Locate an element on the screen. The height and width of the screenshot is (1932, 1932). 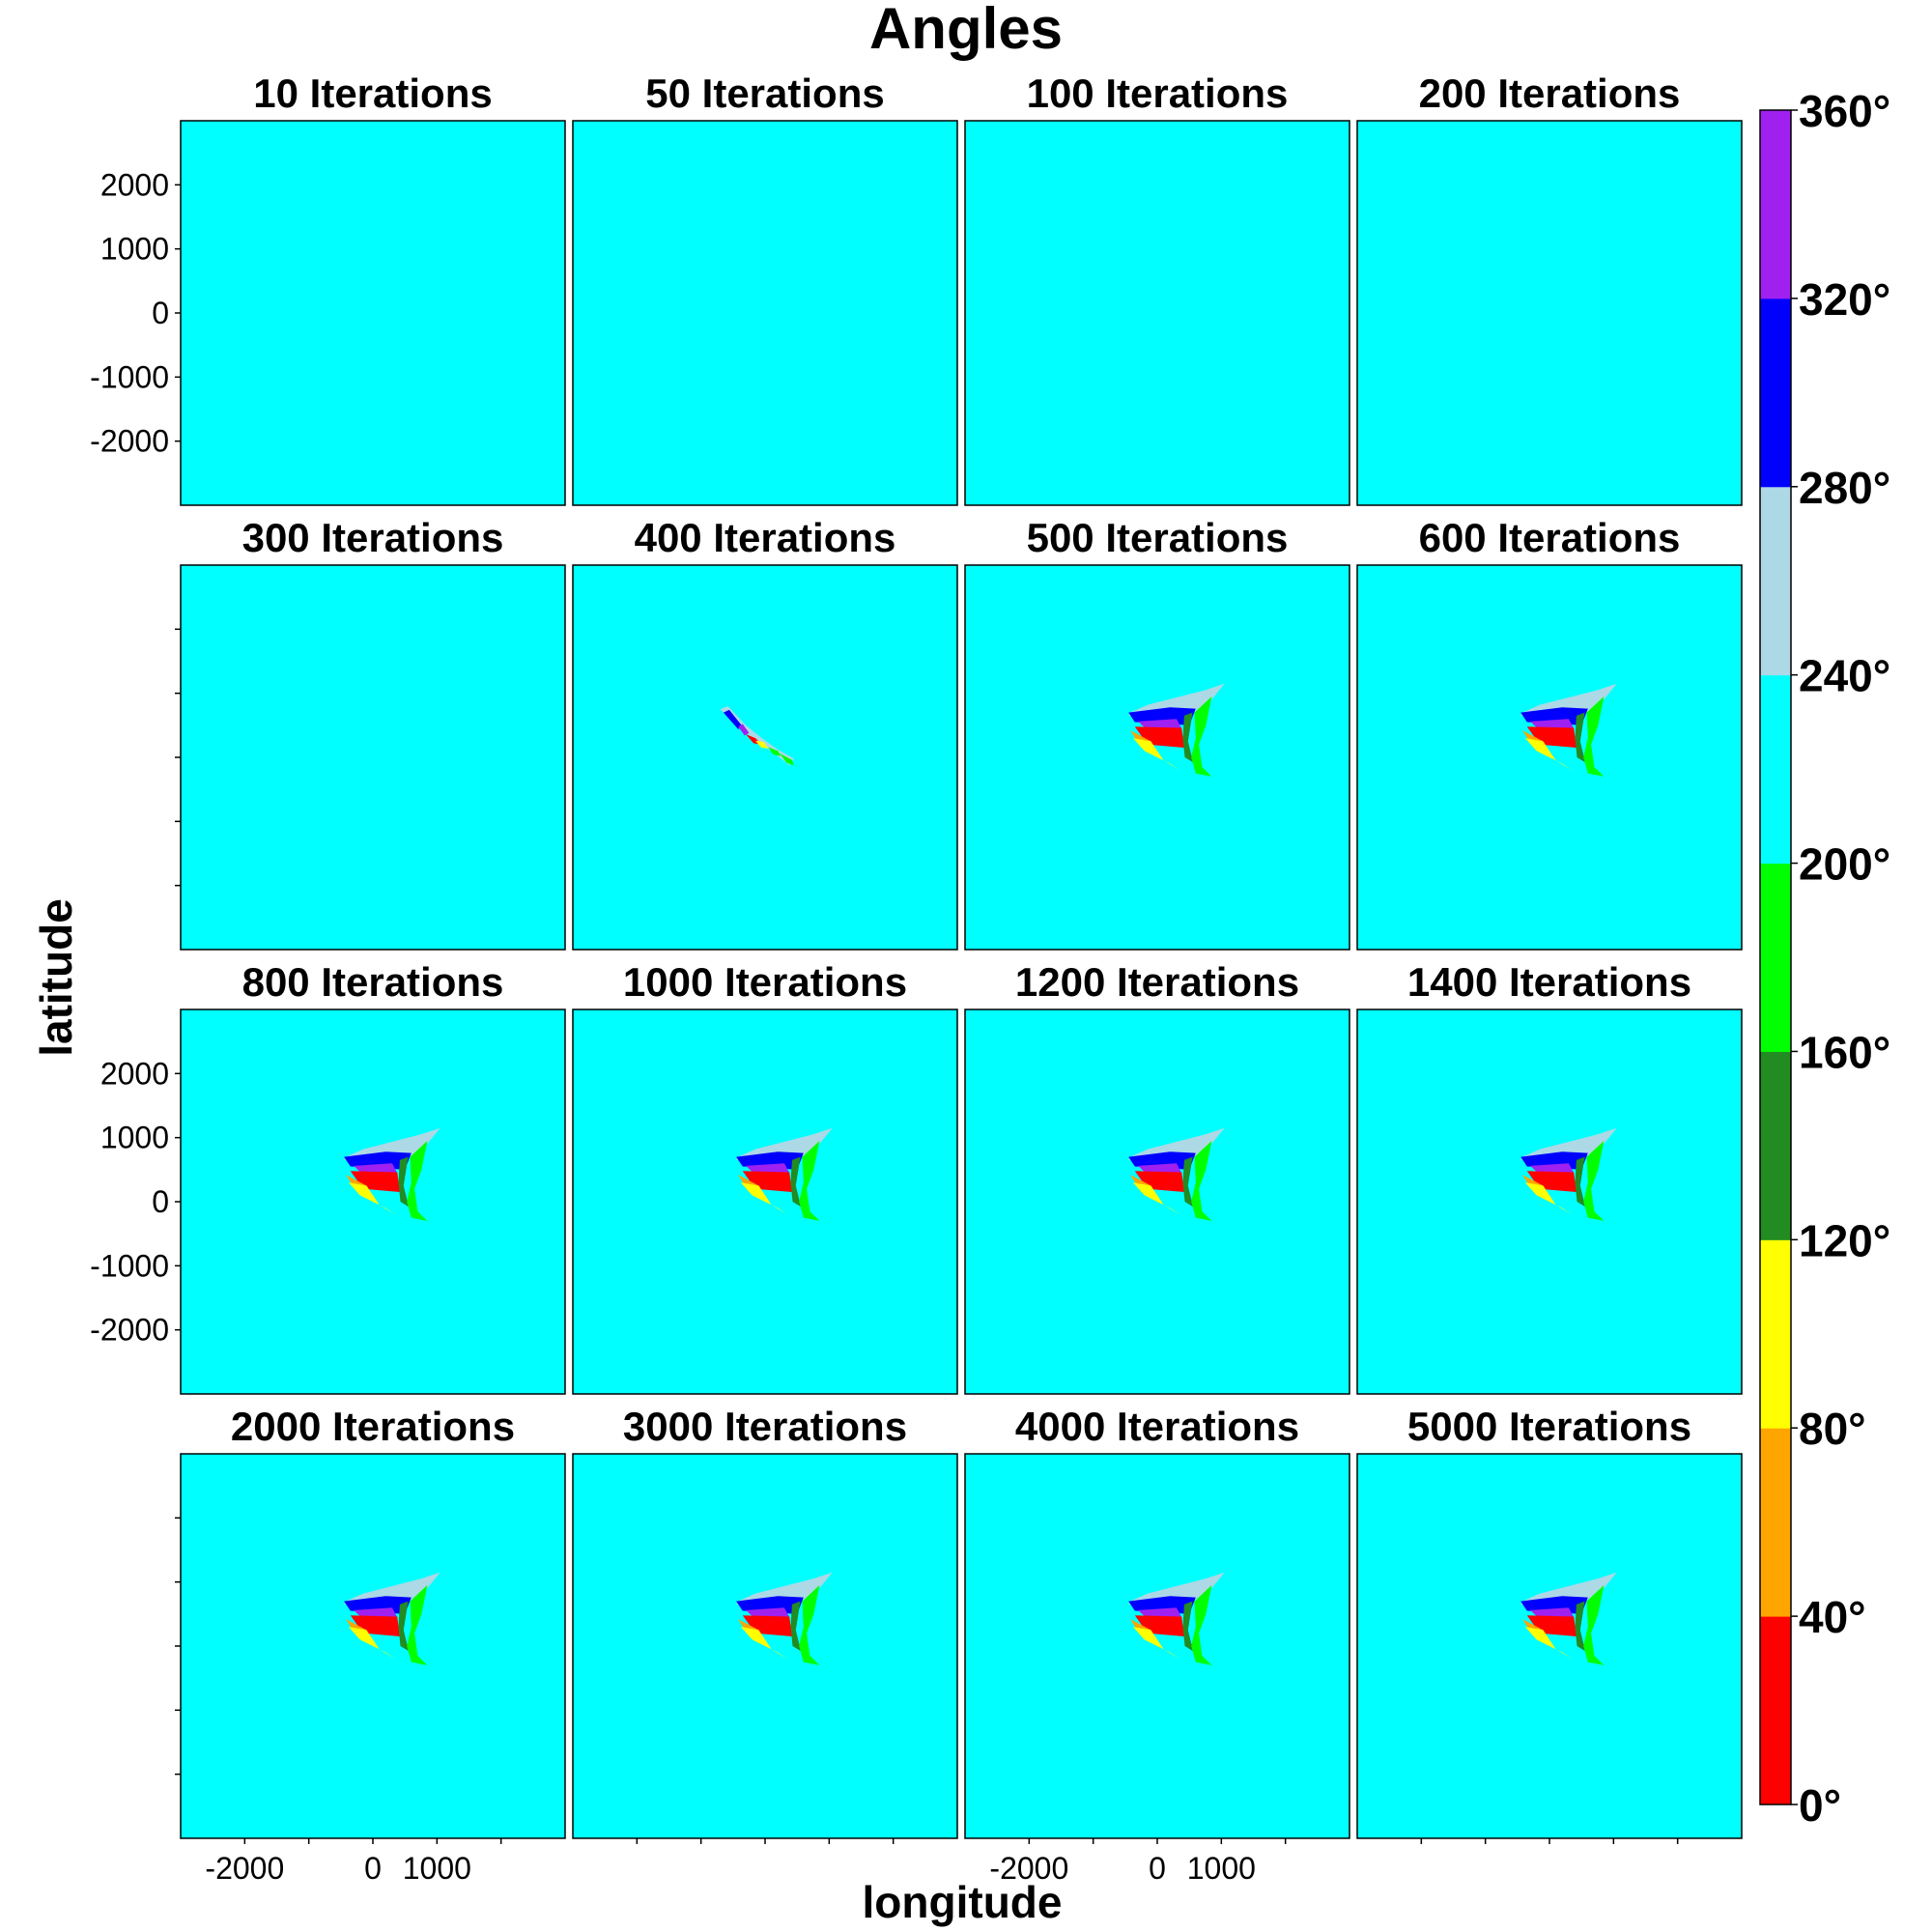
panel-title: 1000 Iterations is located at coordinates (765, 982).